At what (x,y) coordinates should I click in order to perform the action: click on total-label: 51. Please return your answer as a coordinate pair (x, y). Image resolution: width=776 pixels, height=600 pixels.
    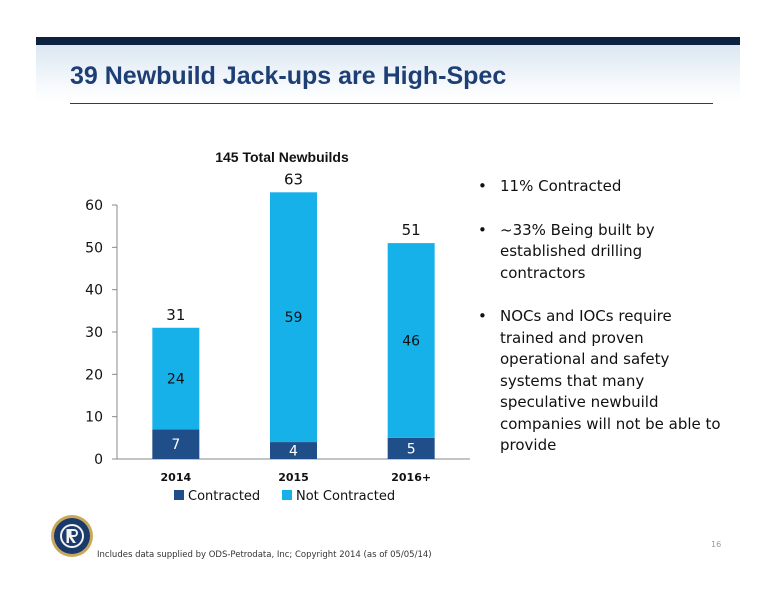
    Looking at the image, I should click on (411, 230).